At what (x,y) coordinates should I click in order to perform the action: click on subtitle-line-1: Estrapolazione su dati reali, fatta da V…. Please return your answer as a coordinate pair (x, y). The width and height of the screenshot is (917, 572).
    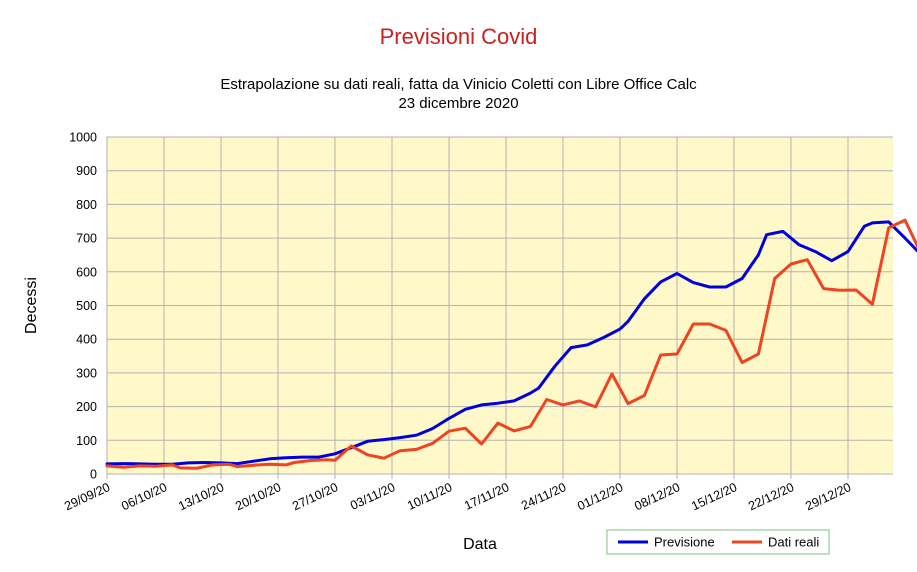
    Looking at the image, I should click on (458, 84).